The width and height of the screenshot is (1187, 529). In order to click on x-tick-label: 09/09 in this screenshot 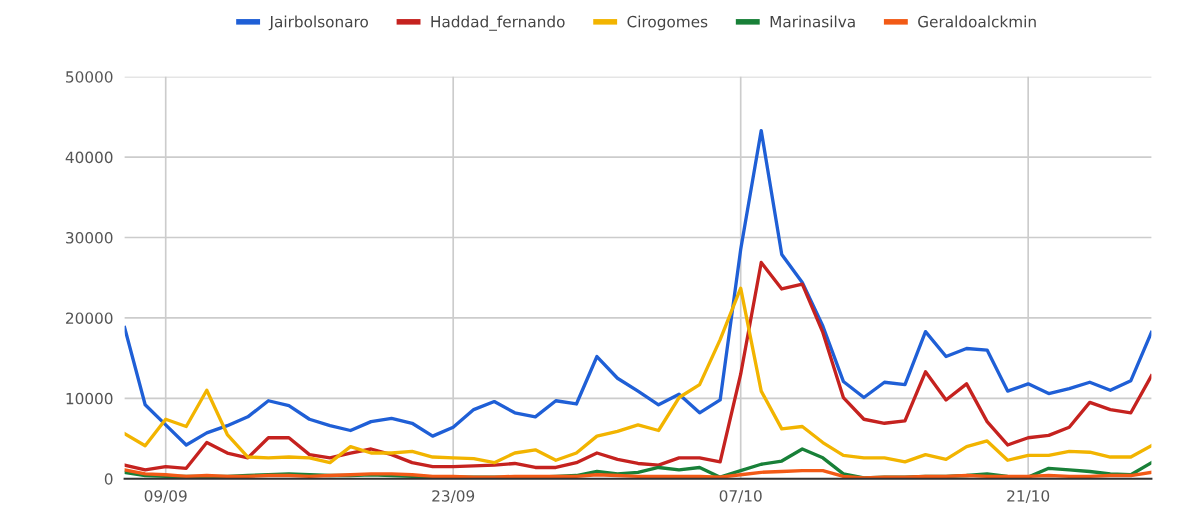, I will do `click(165, 496)`.